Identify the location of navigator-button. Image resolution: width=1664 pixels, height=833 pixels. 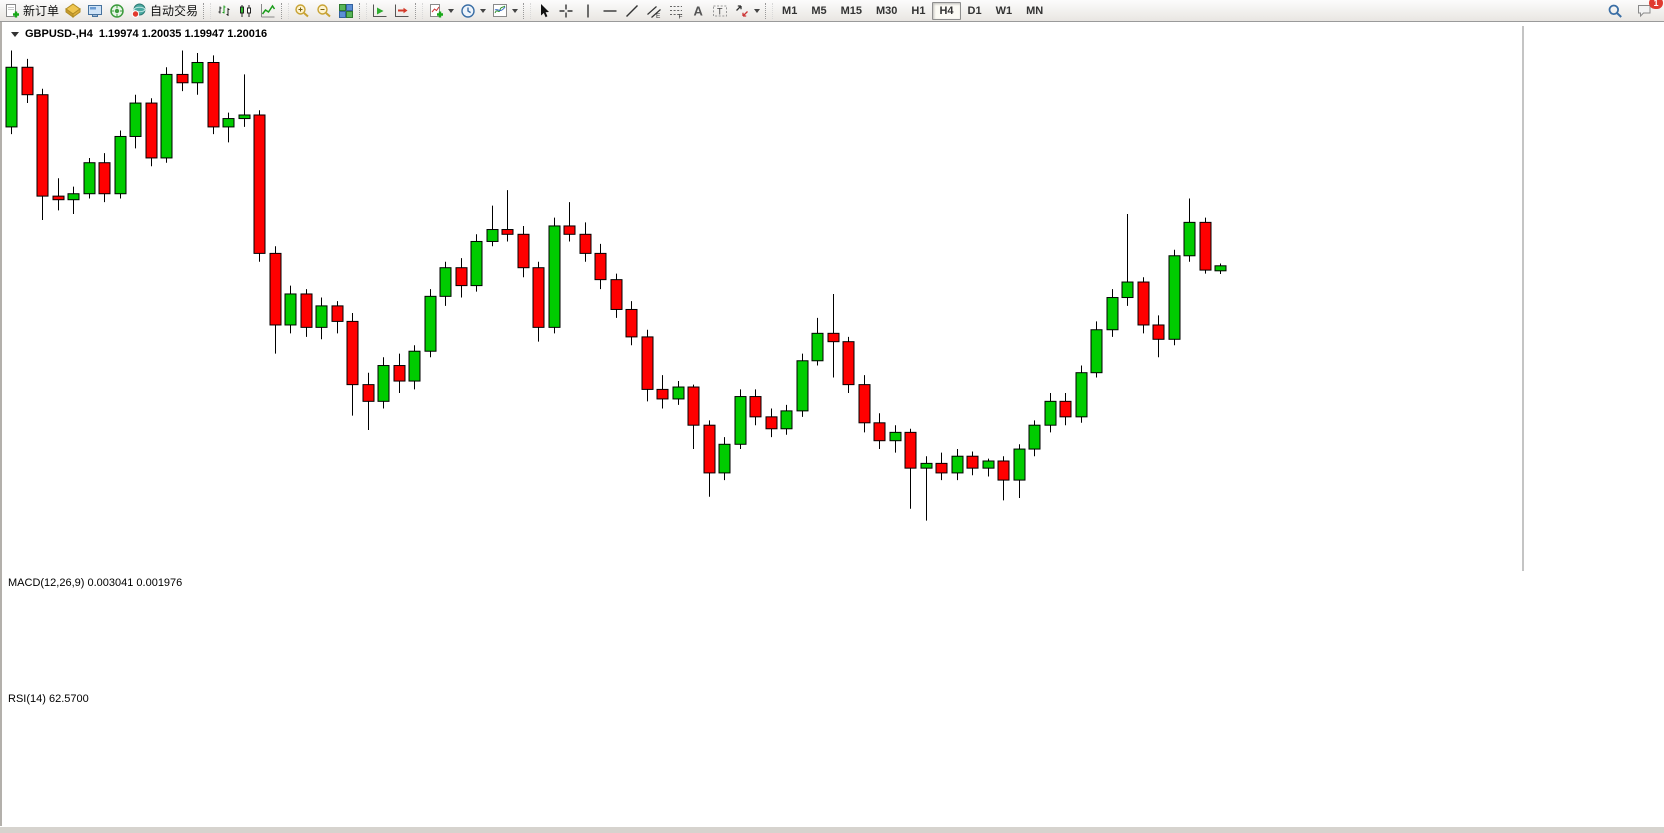
(117, 11).